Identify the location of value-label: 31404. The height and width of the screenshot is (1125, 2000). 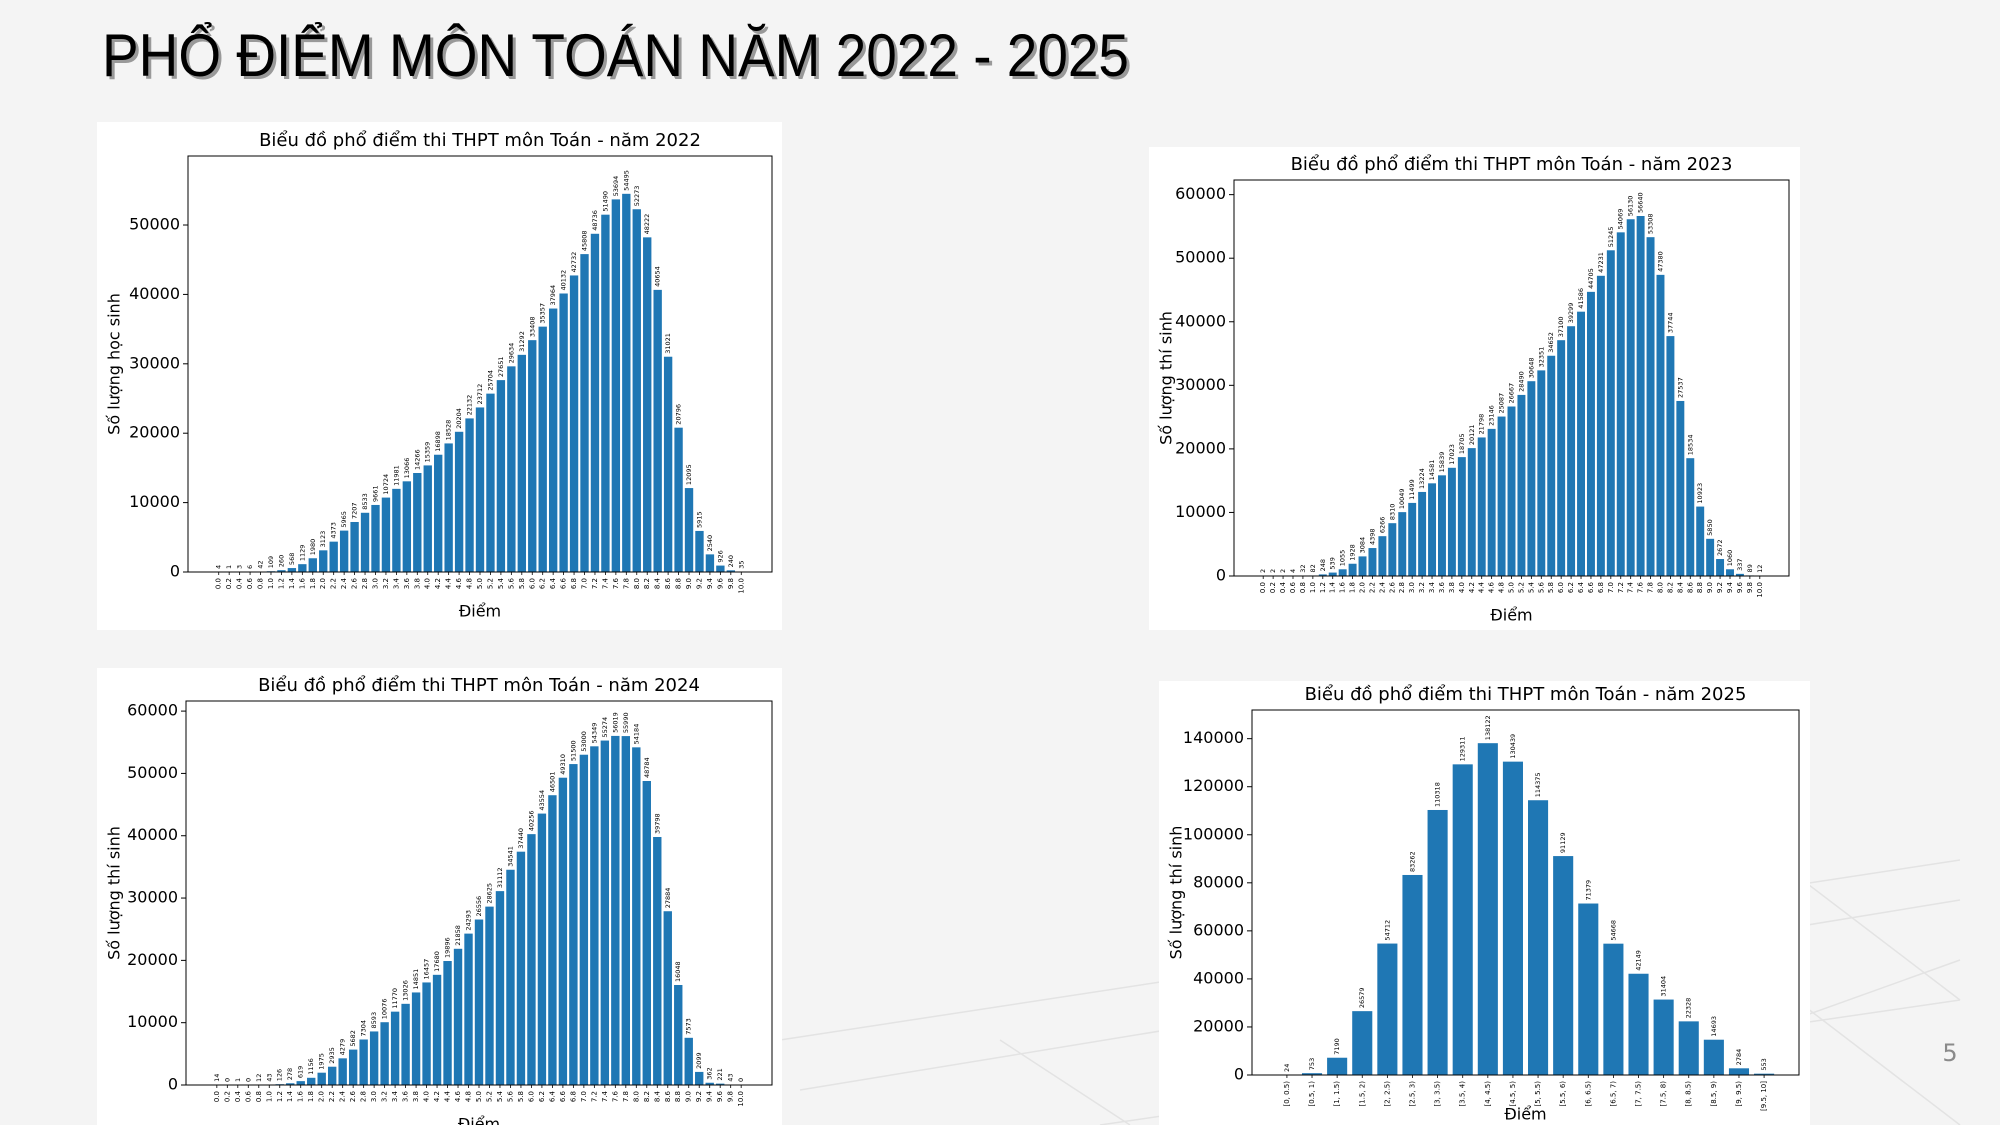
(1664, 986).